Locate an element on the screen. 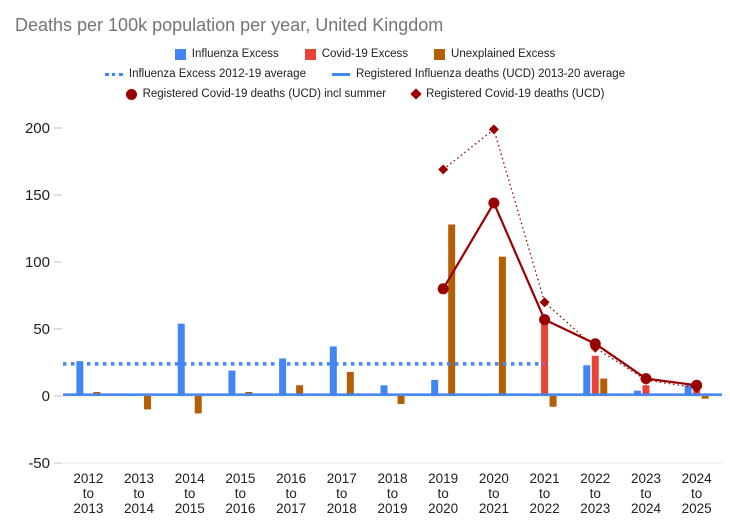  legend-item-covid-19-excess: Covid-19 Excess is located at coordinates (356, 54).